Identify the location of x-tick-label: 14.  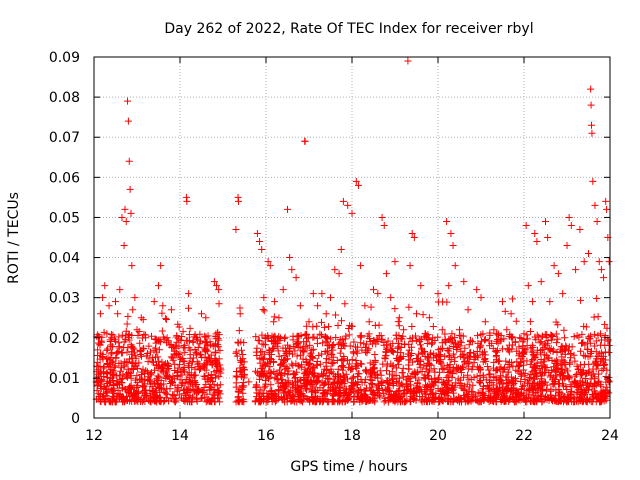
(180, 436).